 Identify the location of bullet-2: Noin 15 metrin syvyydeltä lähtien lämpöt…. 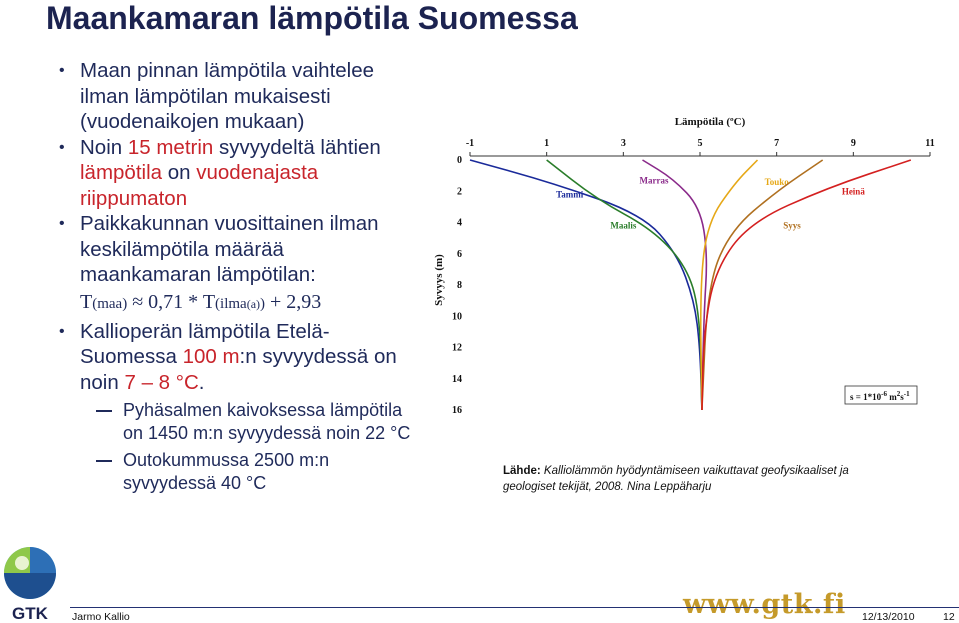
(236, 173).